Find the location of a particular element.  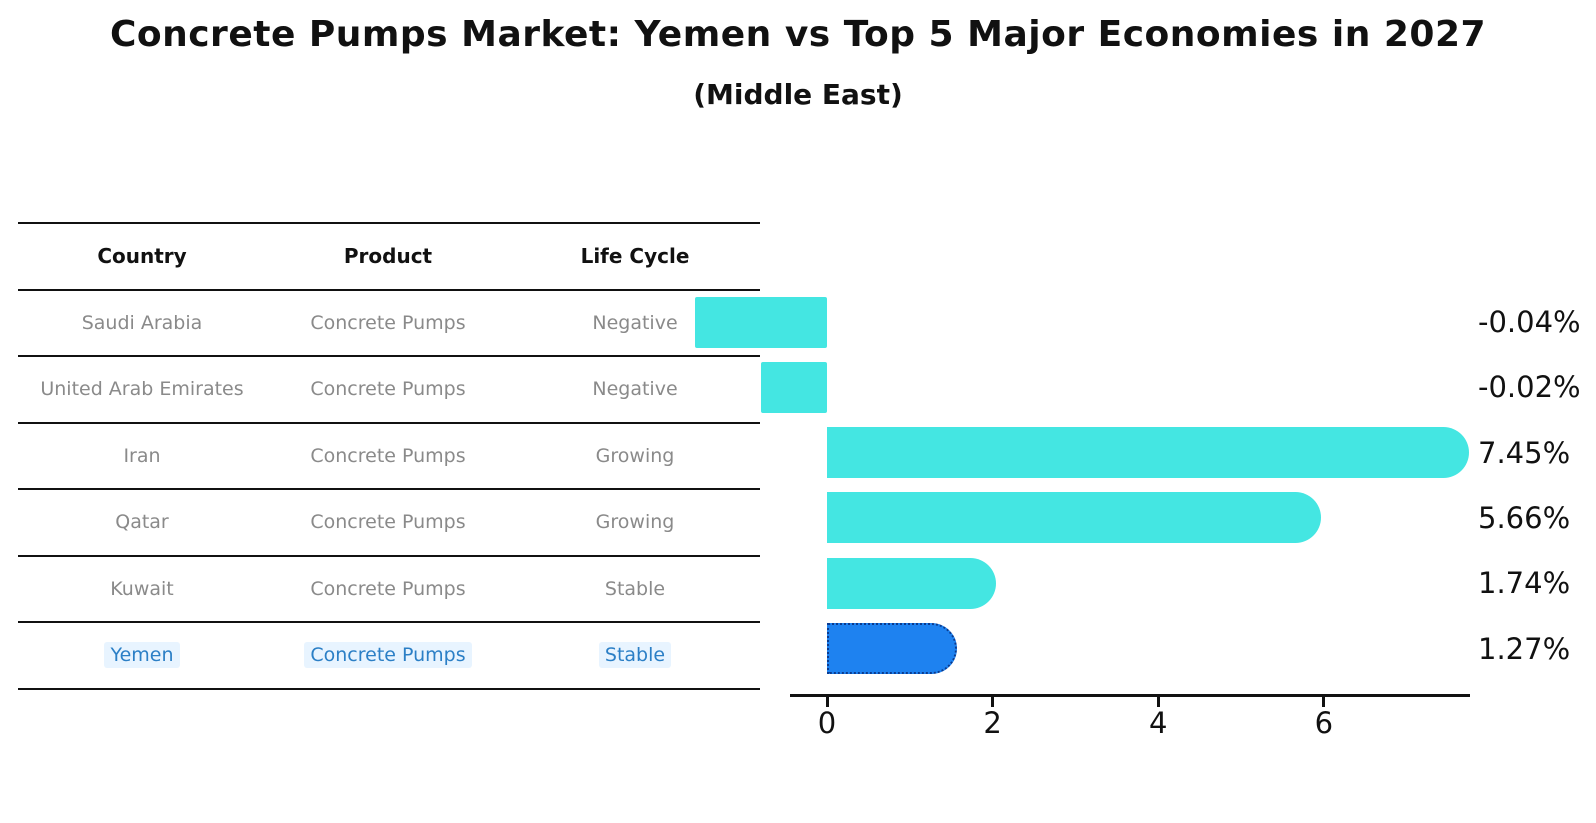

x-tick-label-0: 0 is located at coordinates (827, 723).